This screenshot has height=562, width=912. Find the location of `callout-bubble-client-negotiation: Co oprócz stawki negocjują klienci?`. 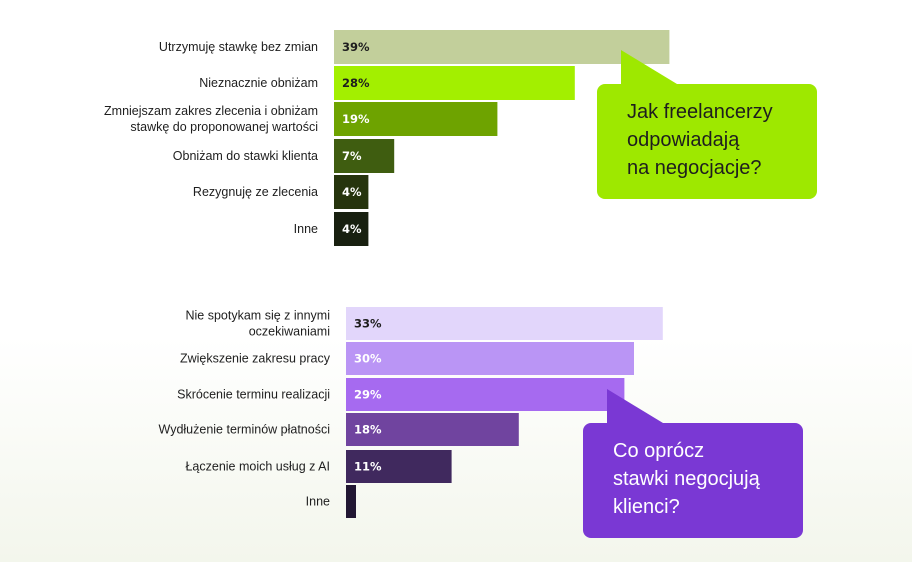

callout-bubble-client-negotiation: Co oprócz stawki negocjują klienci? is located at coordinates (693, 463).